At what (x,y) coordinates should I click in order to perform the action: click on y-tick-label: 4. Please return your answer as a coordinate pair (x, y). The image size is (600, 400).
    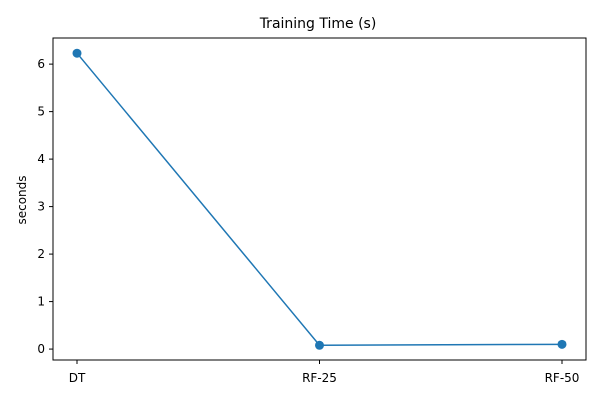
    Looking at the image, I should click on (41, 159).